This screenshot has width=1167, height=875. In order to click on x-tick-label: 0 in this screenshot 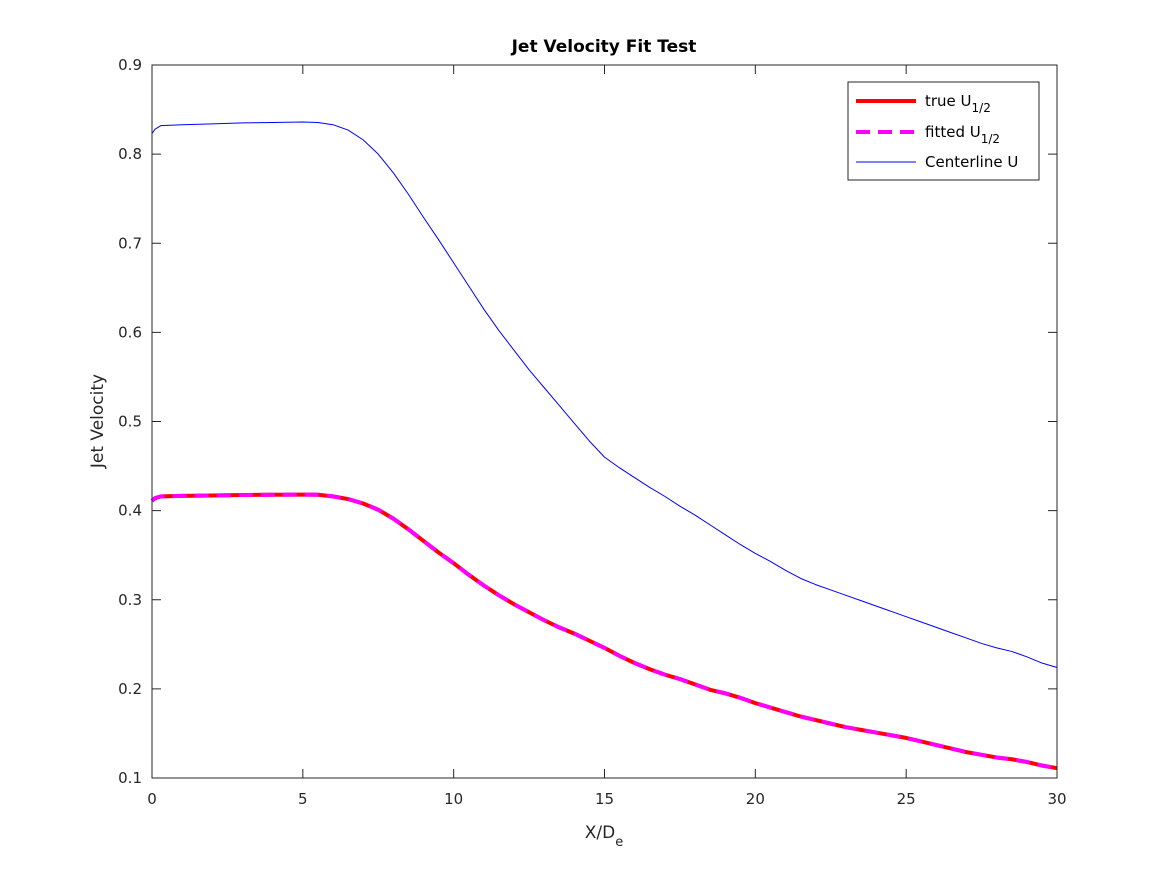, I will do `click(152, 799)`.